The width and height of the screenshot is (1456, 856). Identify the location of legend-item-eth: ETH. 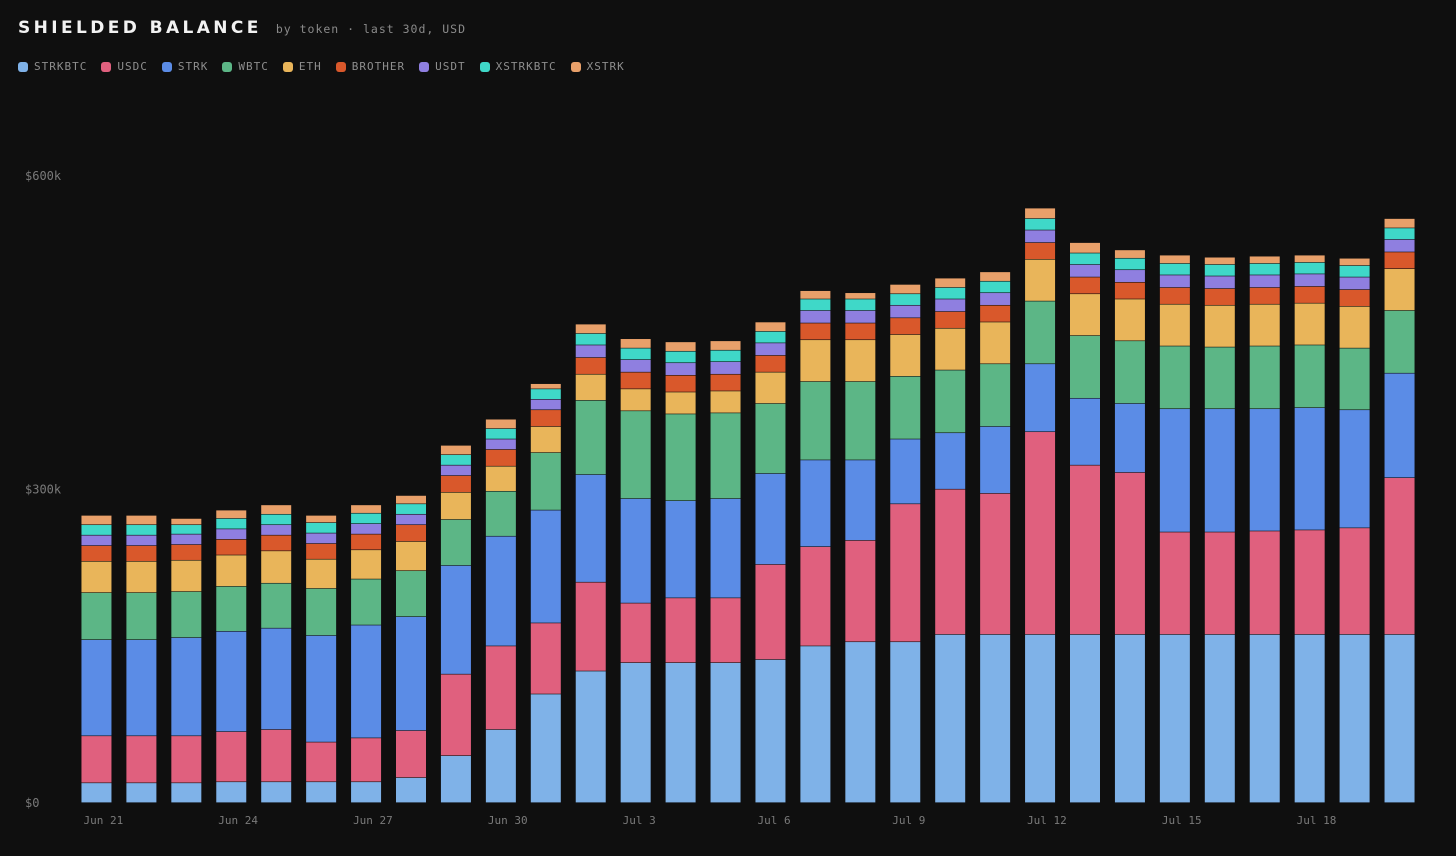
(302, 66).